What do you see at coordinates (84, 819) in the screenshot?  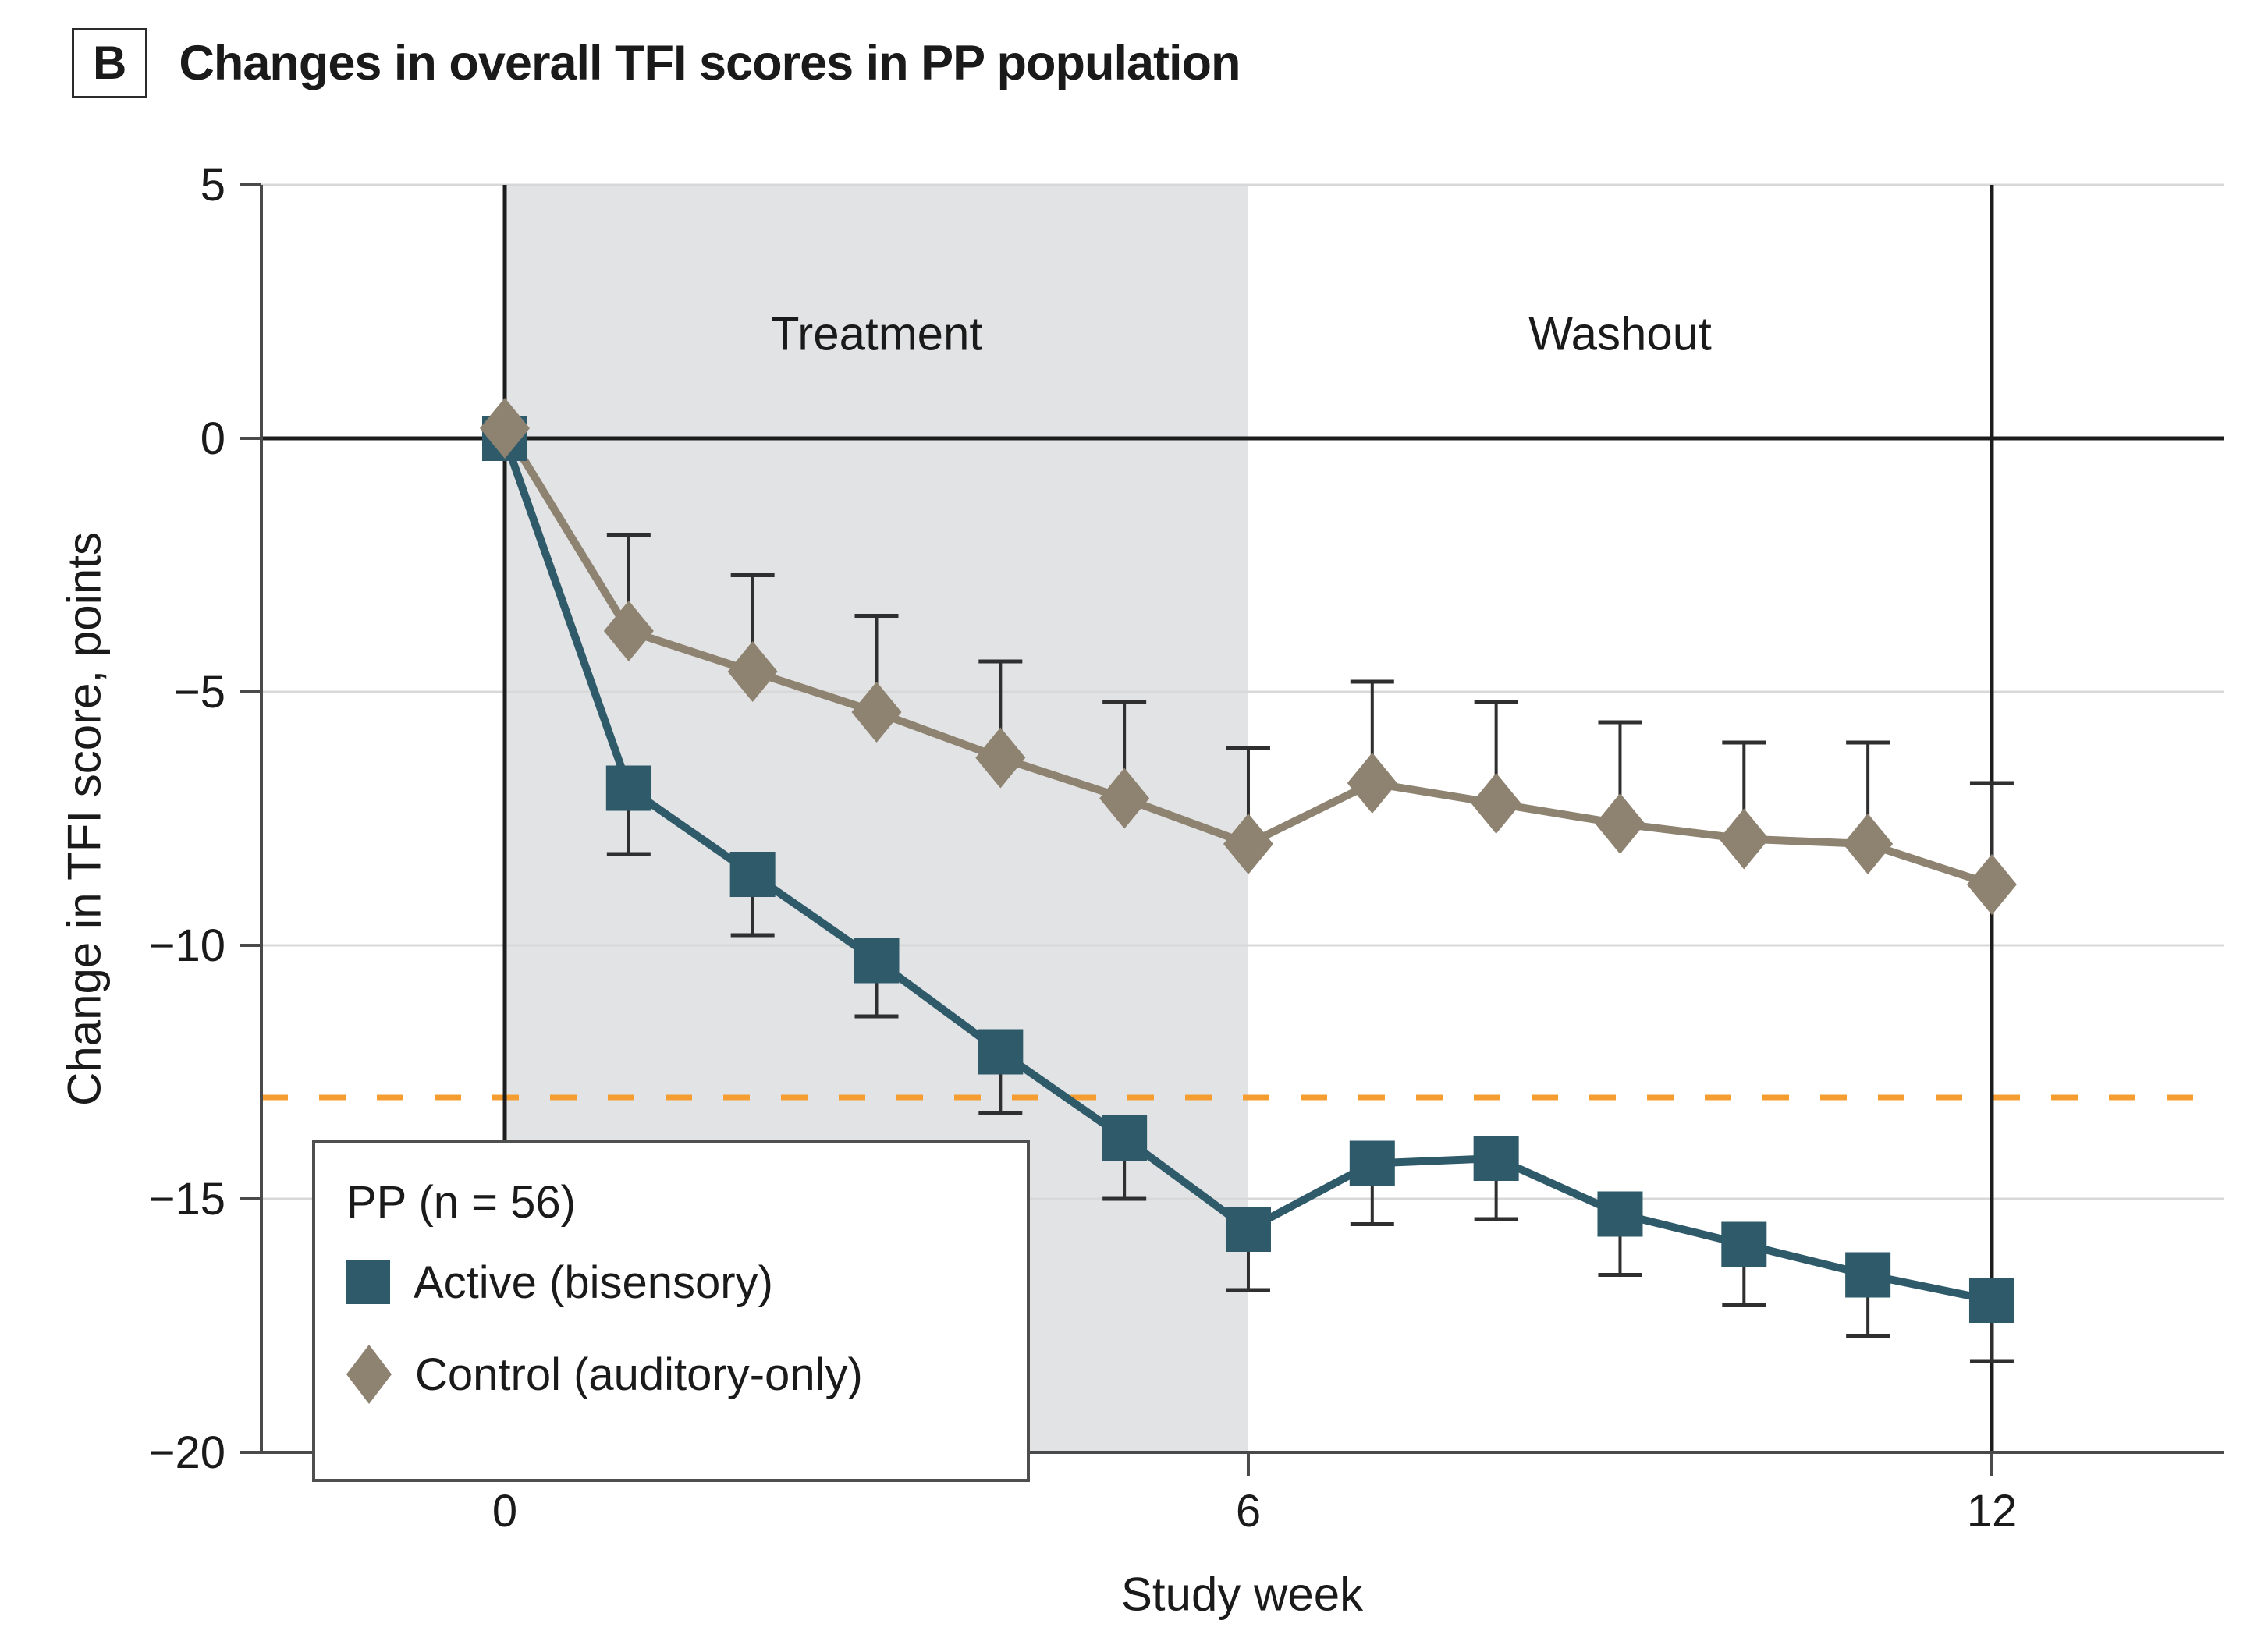 I see `y-axis-title: Change in TFI score, points` at bounding box center [84, 819].